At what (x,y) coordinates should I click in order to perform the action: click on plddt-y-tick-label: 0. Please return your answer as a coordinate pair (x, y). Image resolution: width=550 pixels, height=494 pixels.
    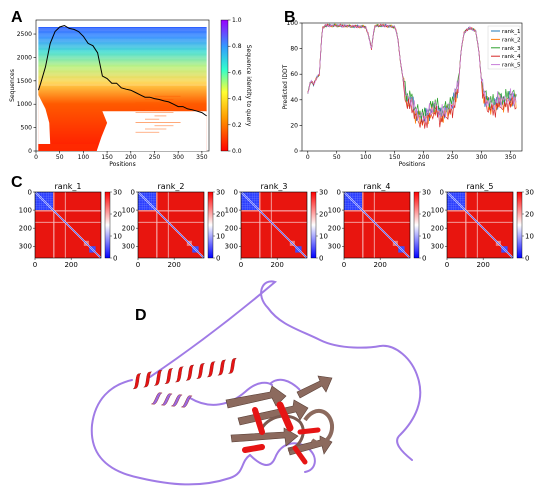
    Looking at the image, I should click on (296, 151).